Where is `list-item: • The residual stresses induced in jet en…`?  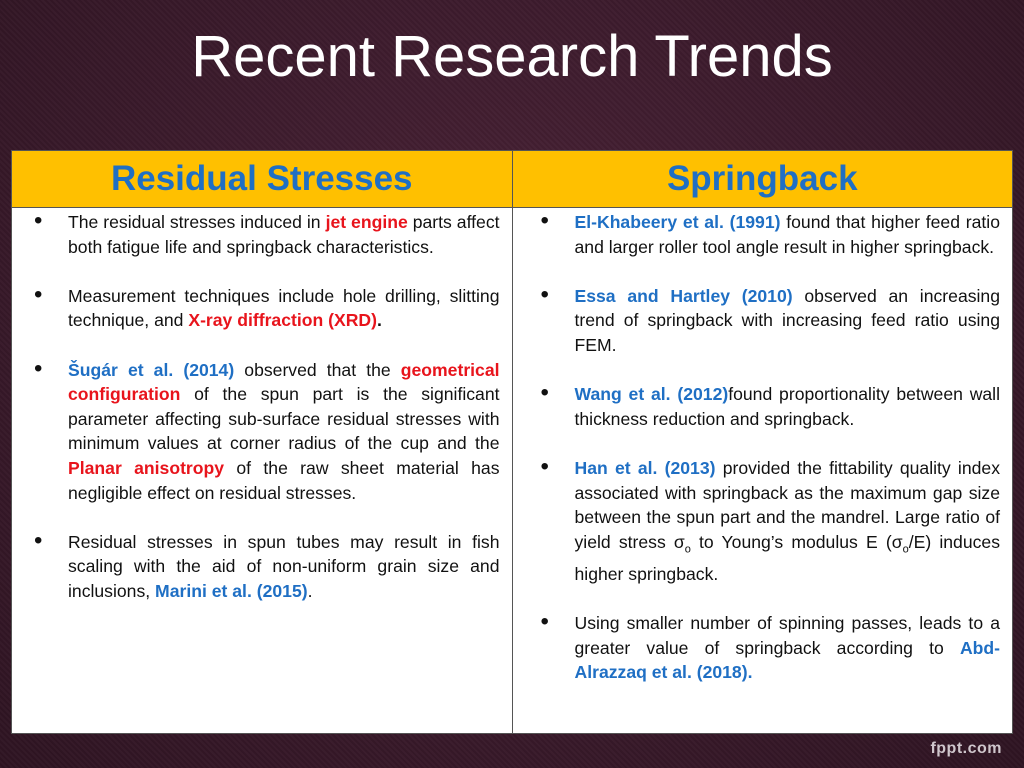 list-item: • The residual stresses induced in jet en… is located at coordinates (267, 232).